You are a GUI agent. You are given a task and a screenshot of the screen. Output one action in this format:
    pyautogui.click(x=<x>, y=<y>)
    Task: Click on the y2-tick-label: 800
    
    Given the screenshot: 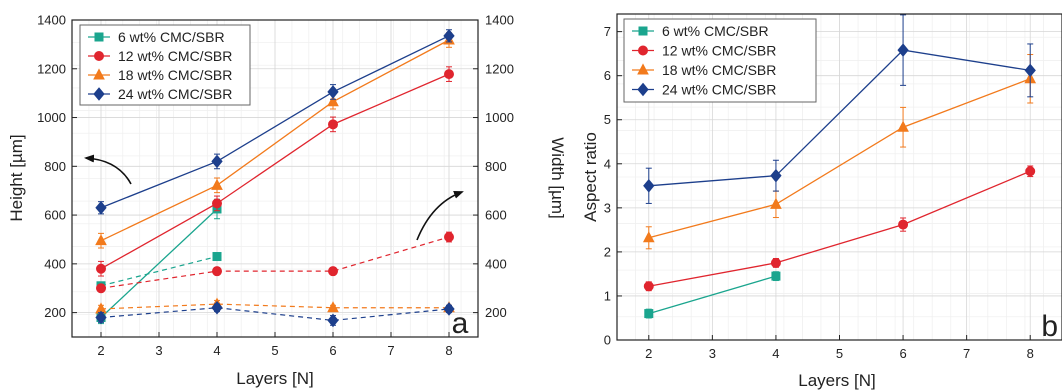 What is the action you would take?
    pyautogui.click(x=496, y=166)
    